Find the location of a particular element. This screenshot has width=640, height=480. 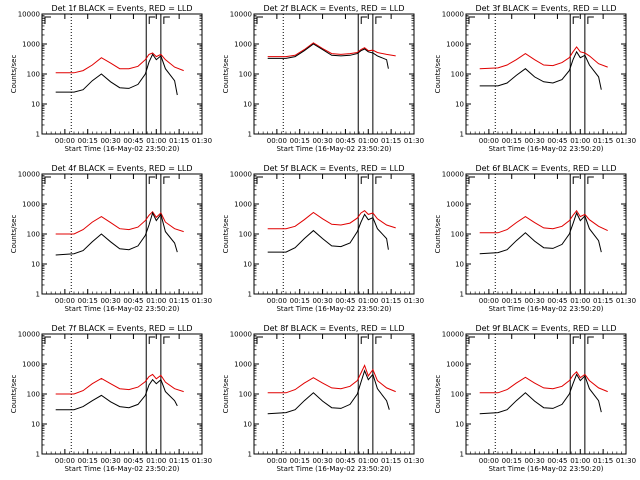

panel-title: Det 6f BLACK = Events, RED = LLD is located at coordinates (545, 168).